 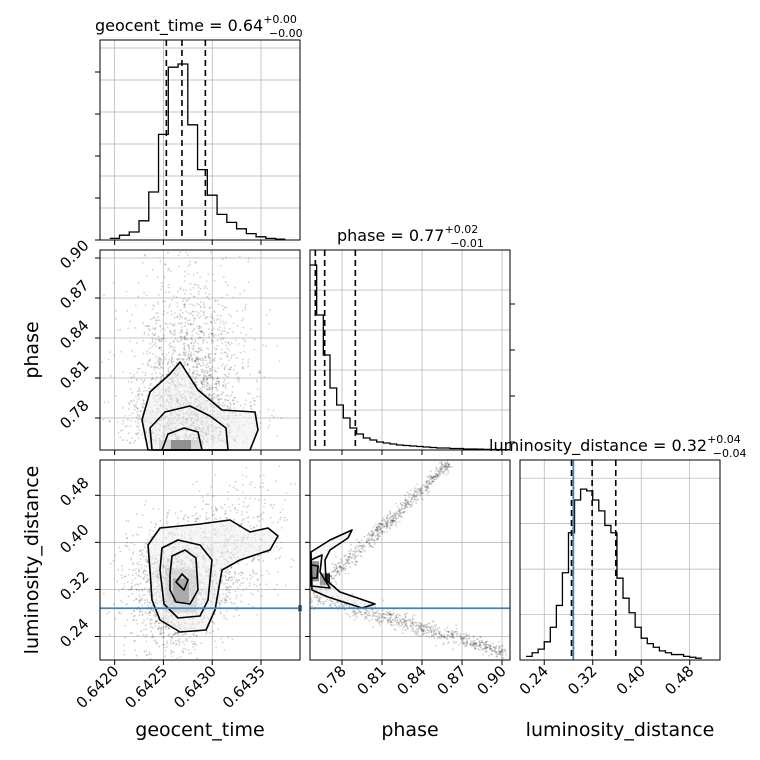 I want to click on xlabel-luminosity-distance: luminosity_distance, so click(x=620, y=730).